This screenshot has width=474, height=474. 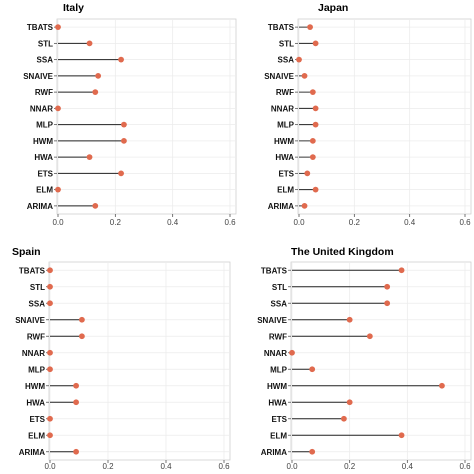 I want to click on panel-title: Italy, so click(x=73, y=8).